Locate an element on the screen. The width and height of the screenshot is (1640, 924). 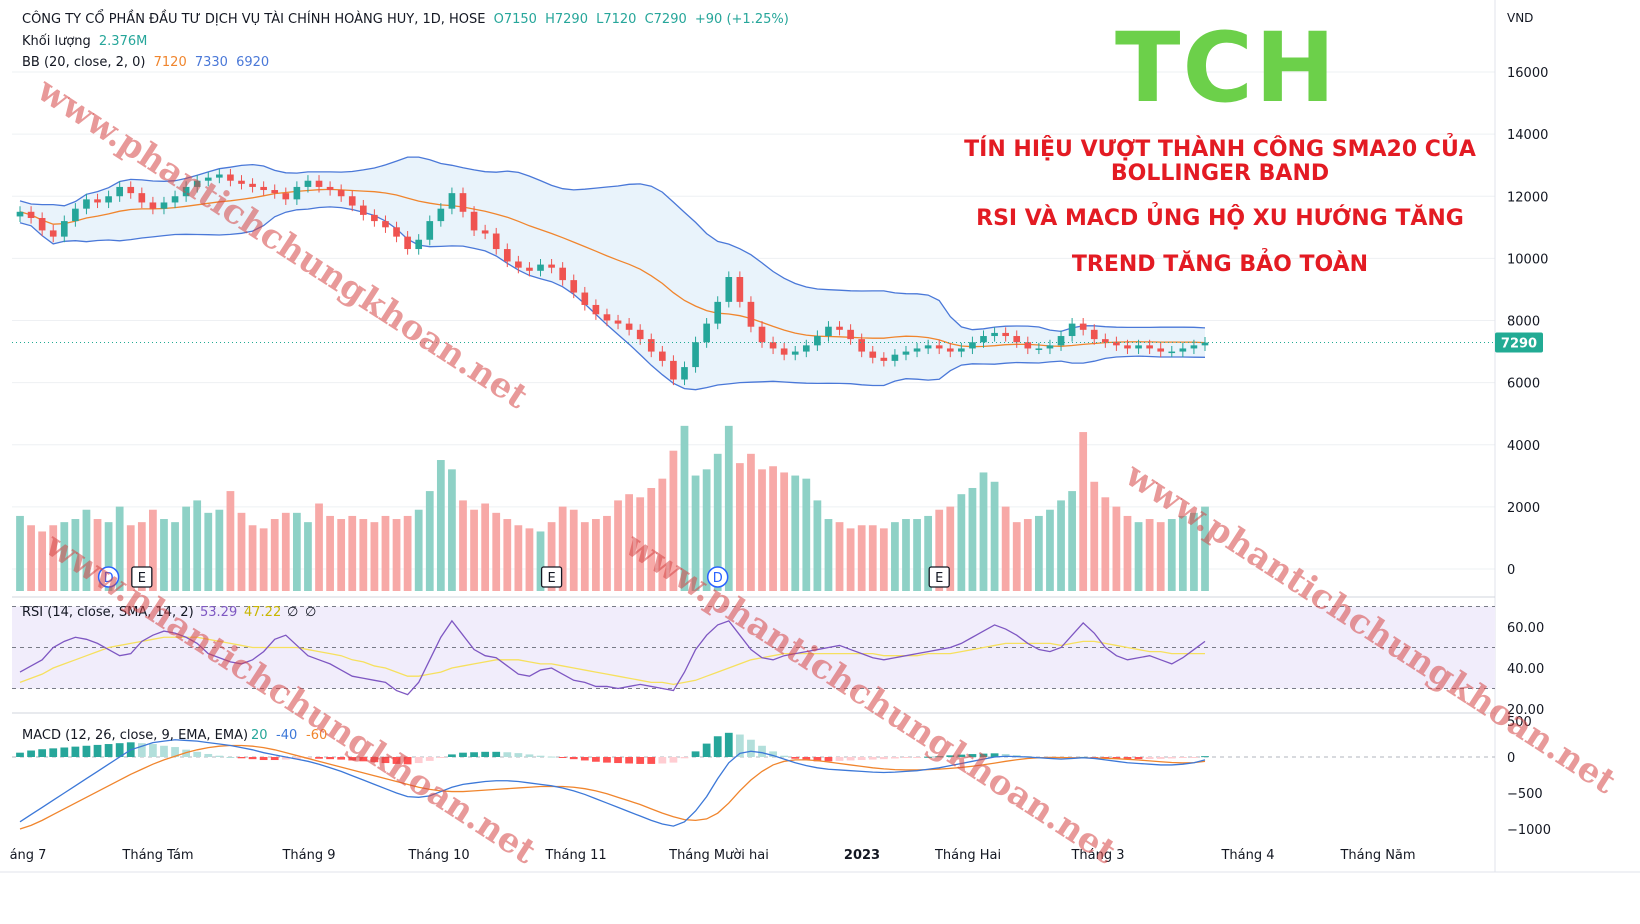
rsi-tick-label: 40.00 is located at coordinates (1525, 669).